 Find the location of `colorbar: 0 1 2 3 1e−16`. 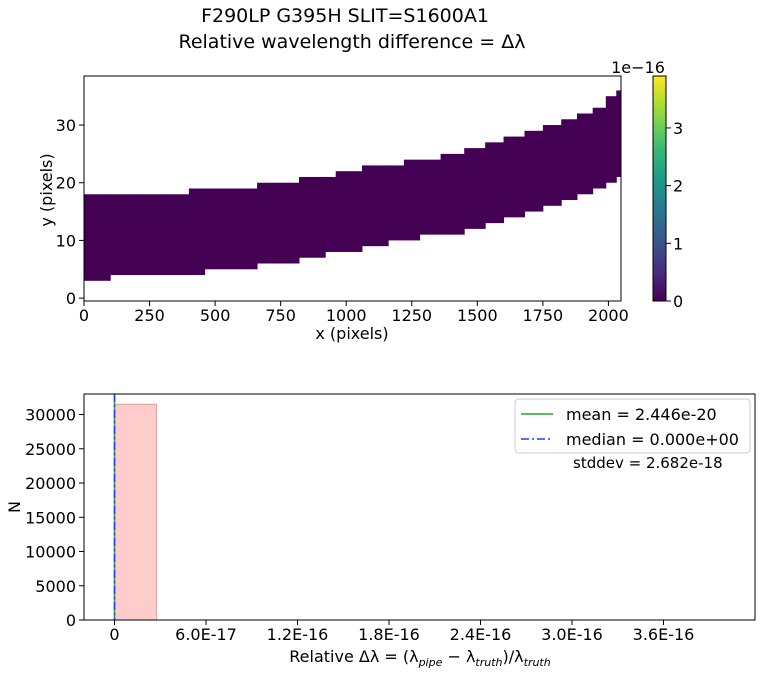

colorbar: 0 1 2 3 1e−16 is located at coordinates (647, 184).